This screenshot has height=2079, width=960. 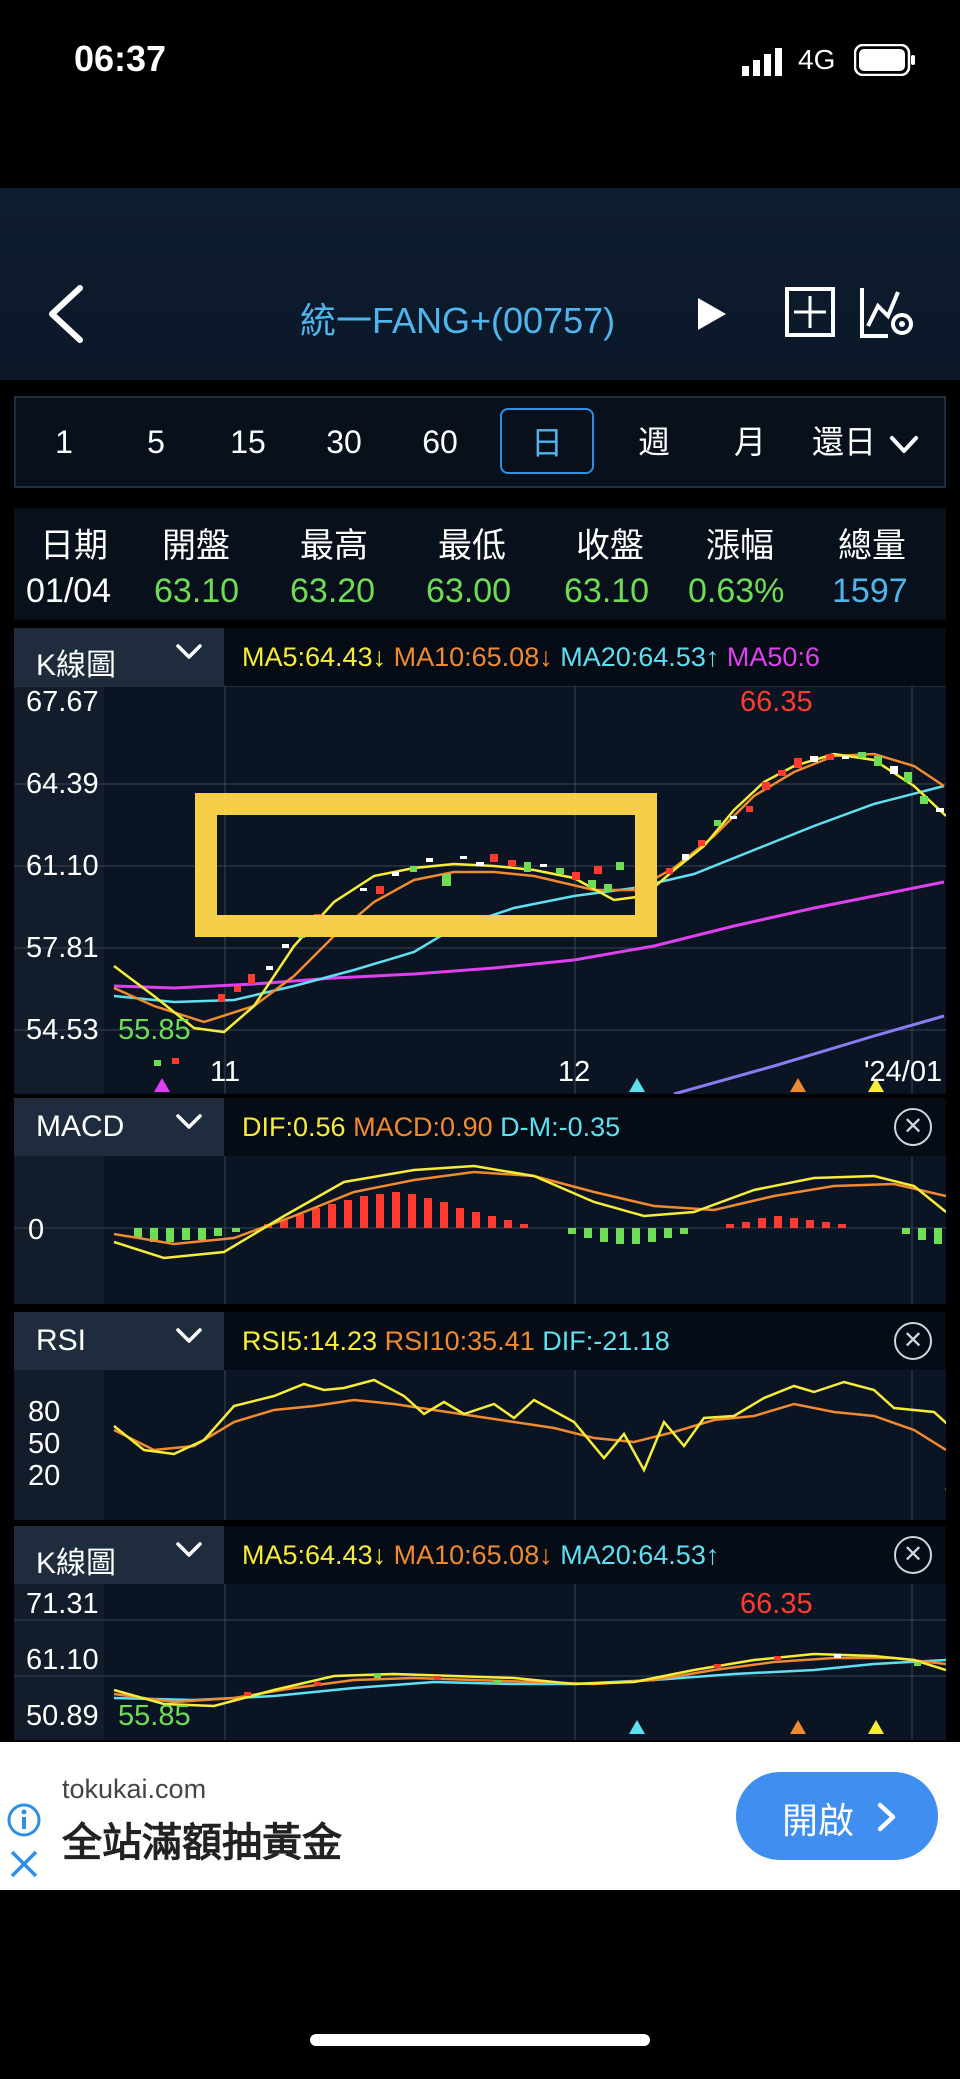 What do you see at coordinates (196, 546) in the screenshot?
I see `quote-header-open: 開盤` at bounding box center [196, 546].